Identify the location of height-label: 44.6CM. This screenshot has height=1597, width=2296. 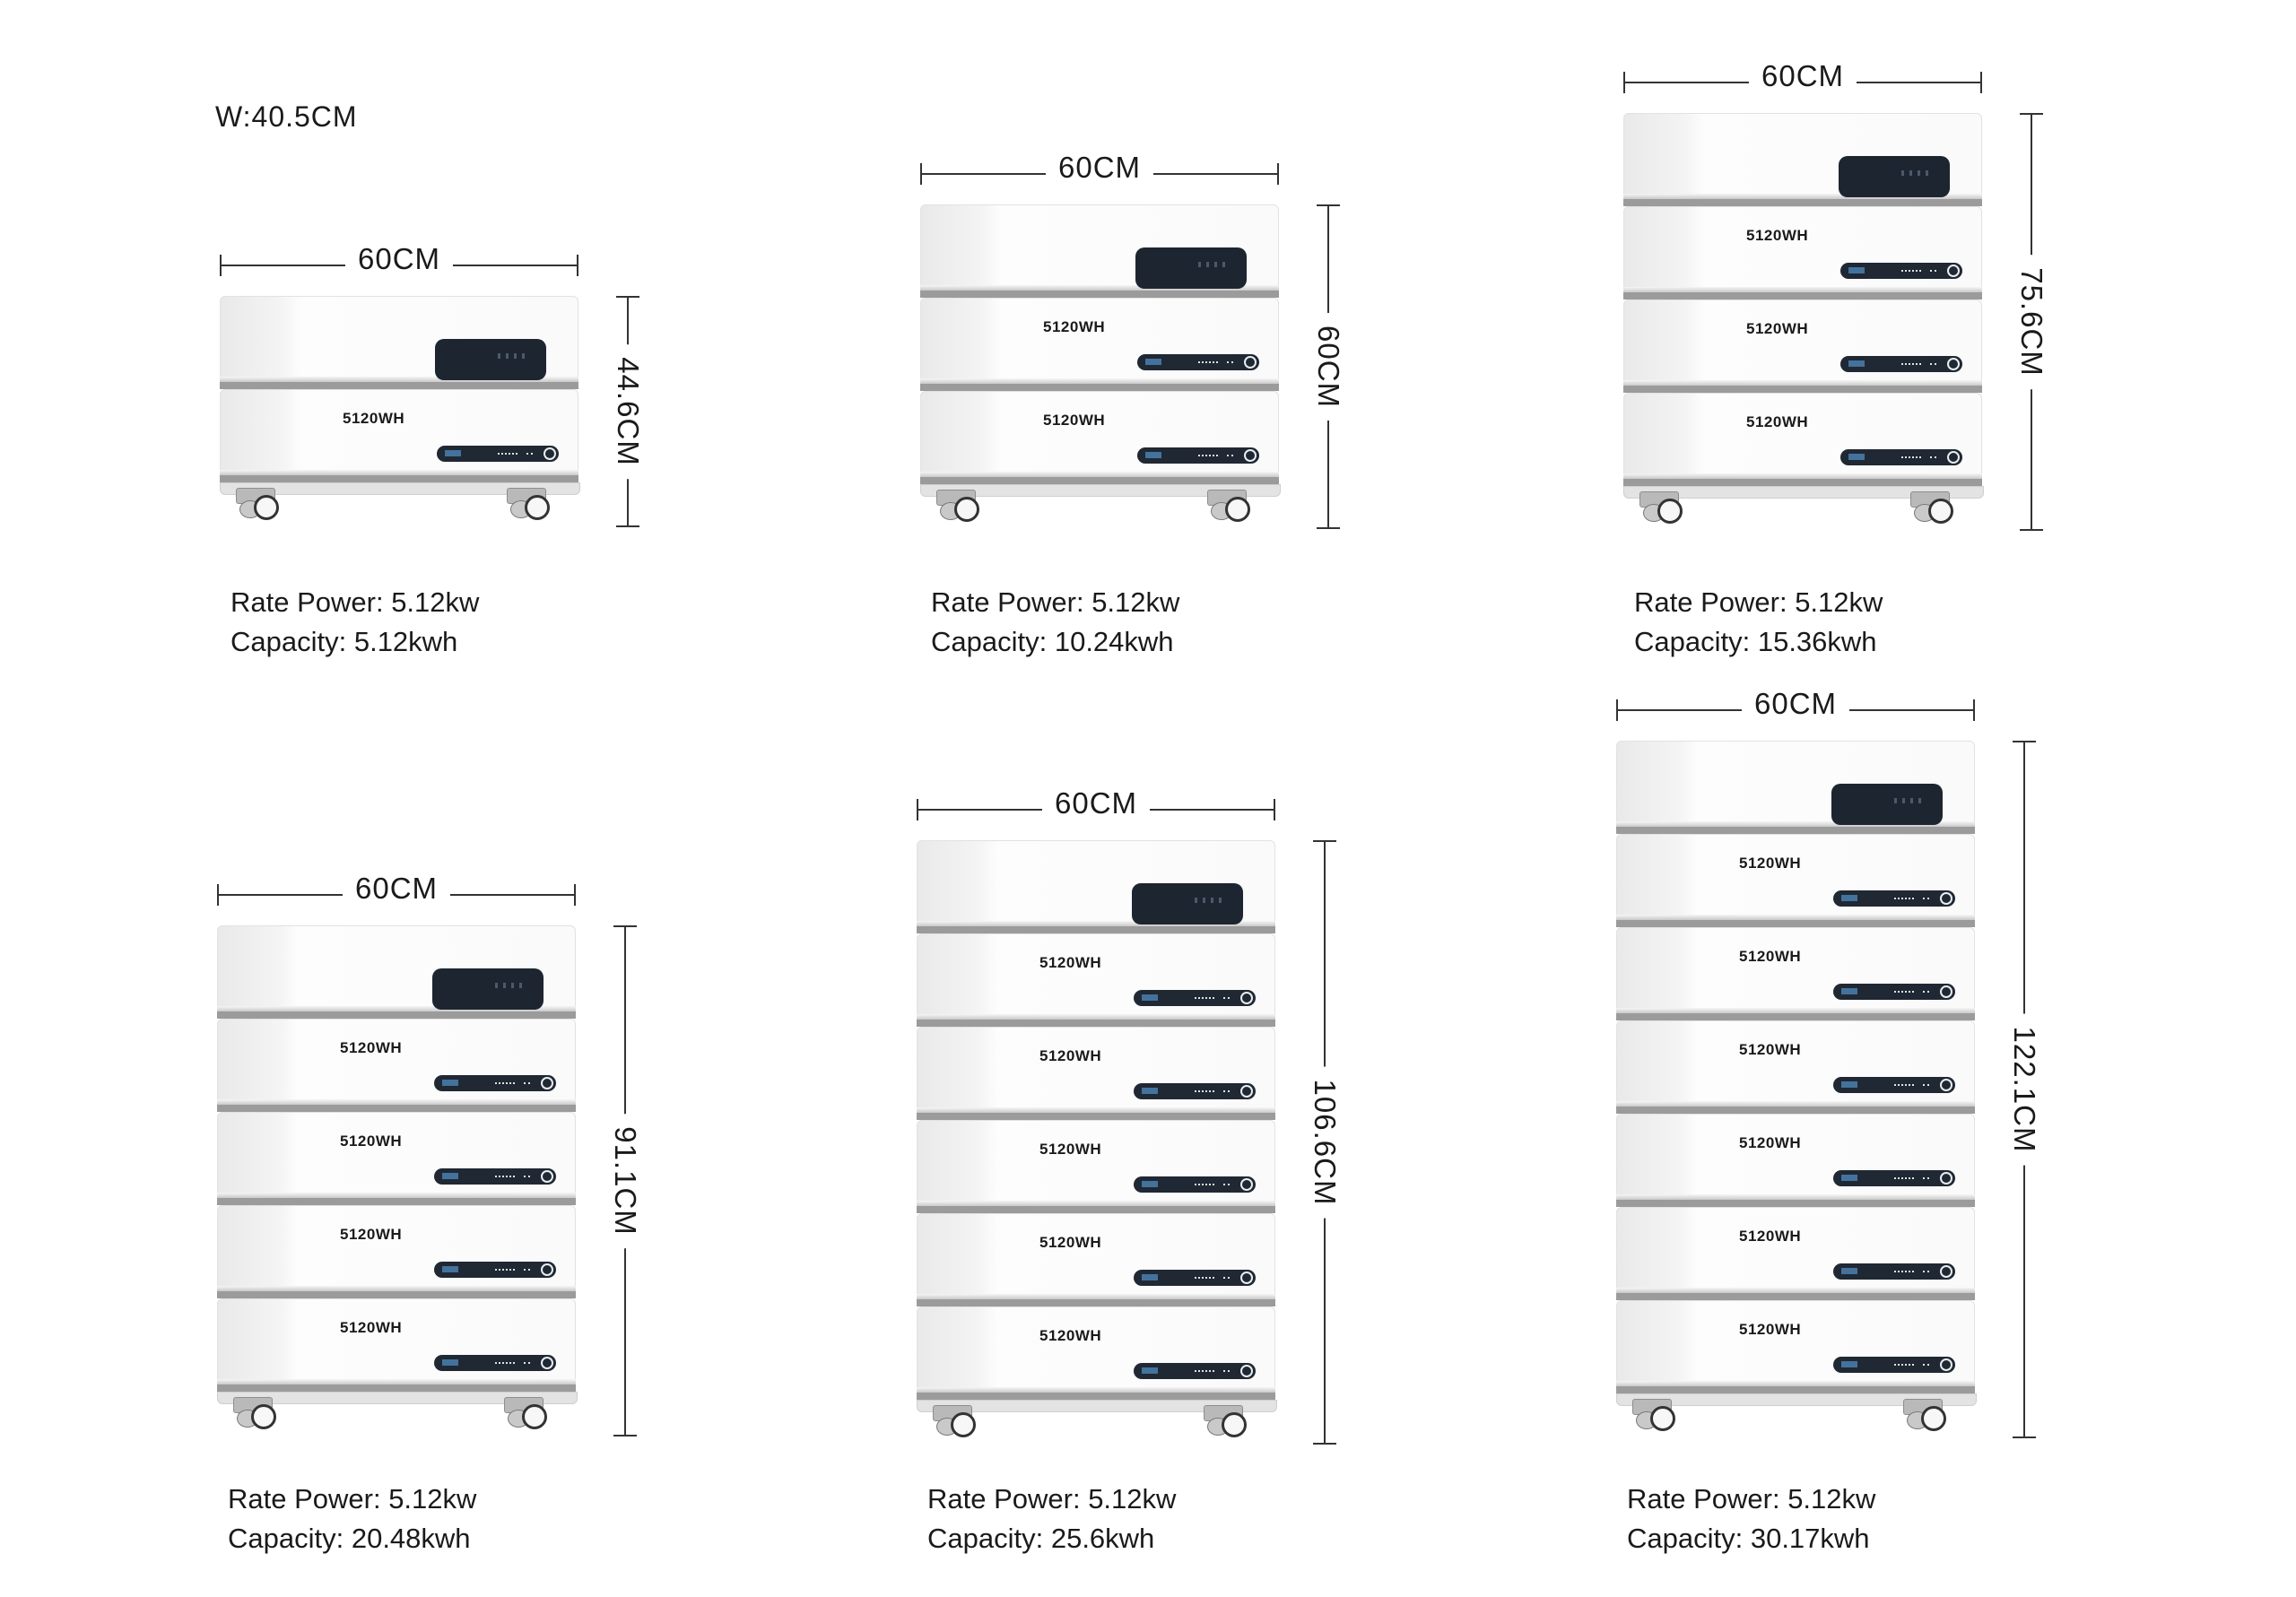
(628, 411).